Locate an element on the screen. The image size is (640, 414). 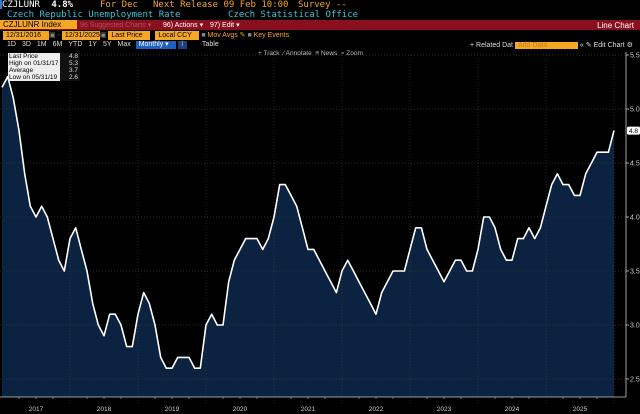
legend-item: Average 3.7 is located at coordinates (44, 70).